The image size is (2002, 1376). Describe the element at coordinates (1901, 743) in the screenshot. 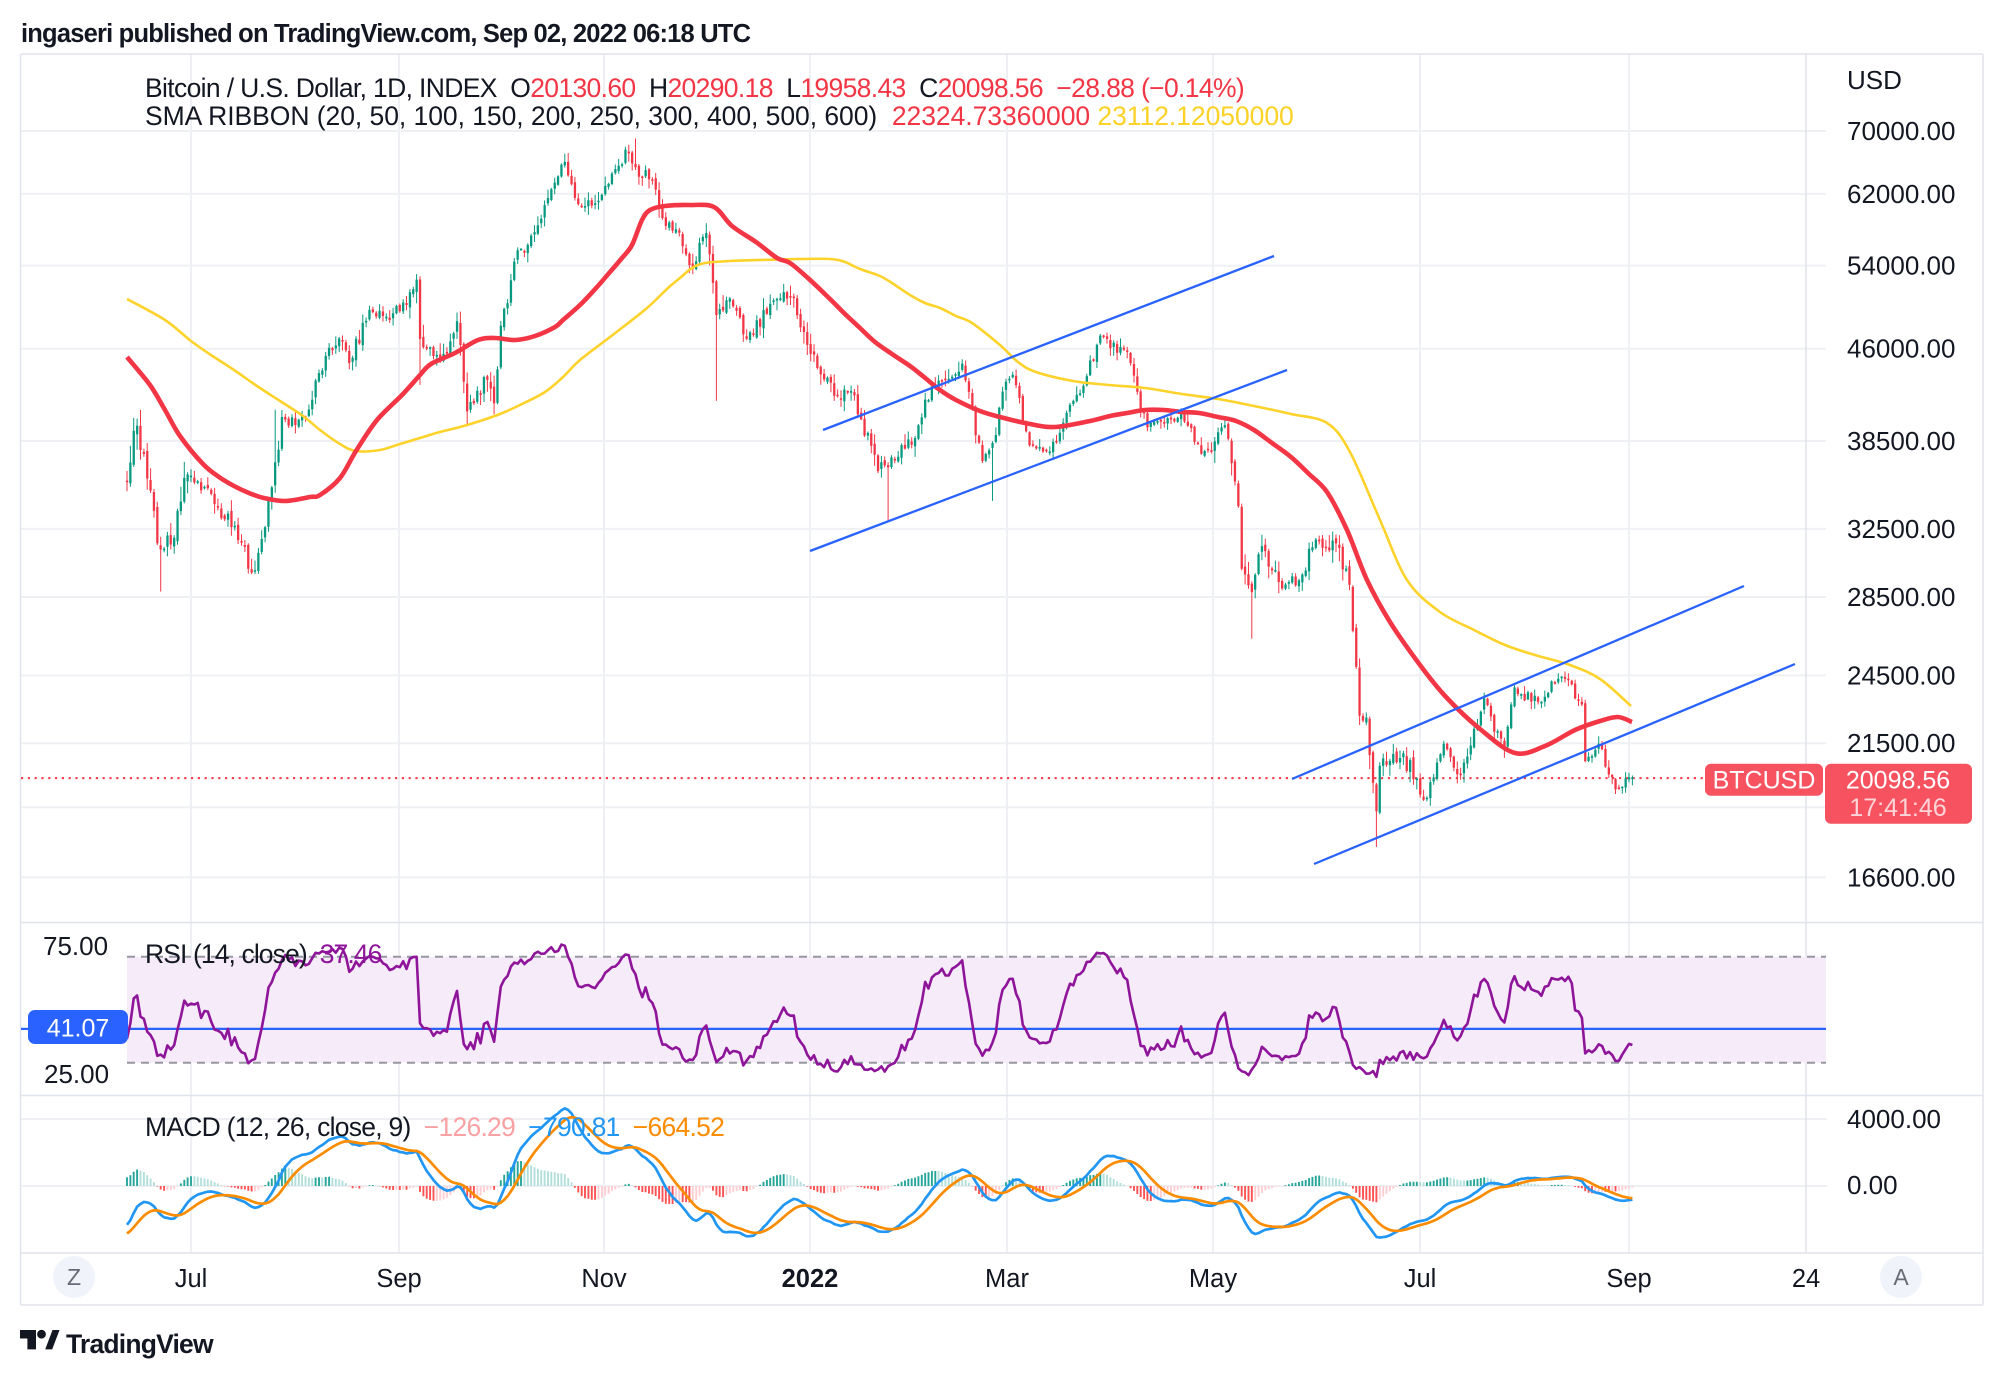

I see `svg-text: 21500.00` at that location.